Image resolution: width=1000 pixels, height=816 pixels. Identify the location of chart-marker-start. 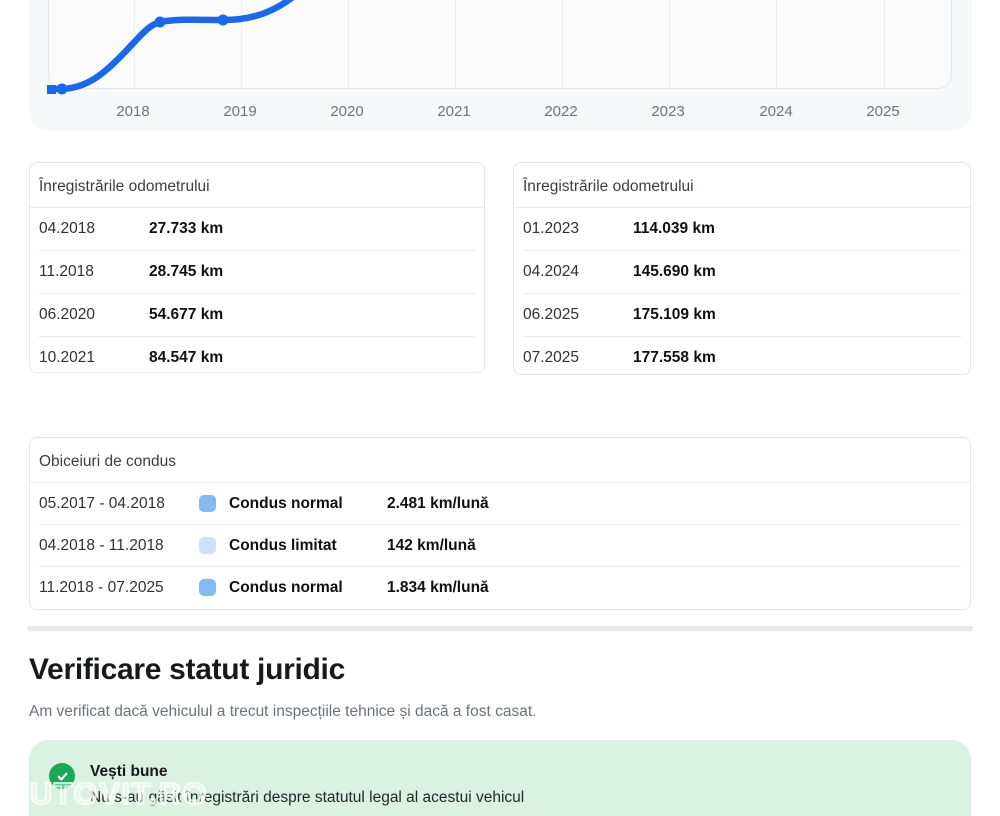
(51, 89).